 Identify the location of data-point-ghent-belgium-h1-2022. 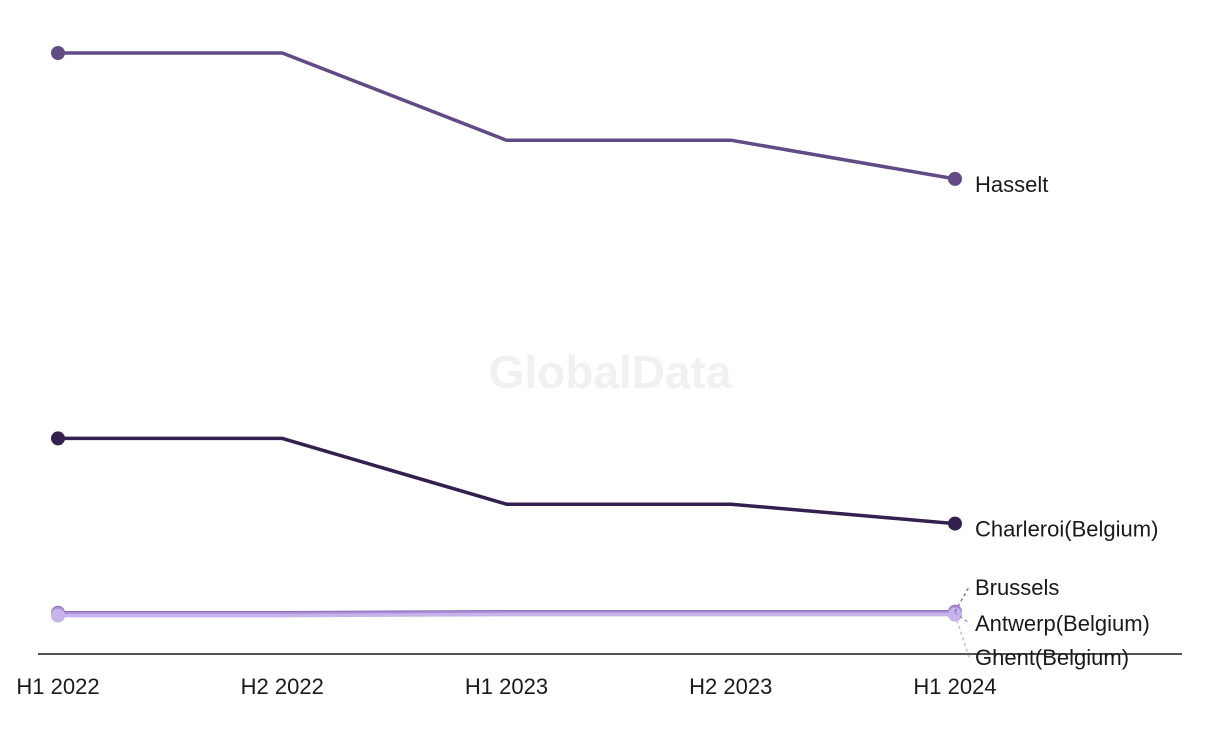
(58, 615).